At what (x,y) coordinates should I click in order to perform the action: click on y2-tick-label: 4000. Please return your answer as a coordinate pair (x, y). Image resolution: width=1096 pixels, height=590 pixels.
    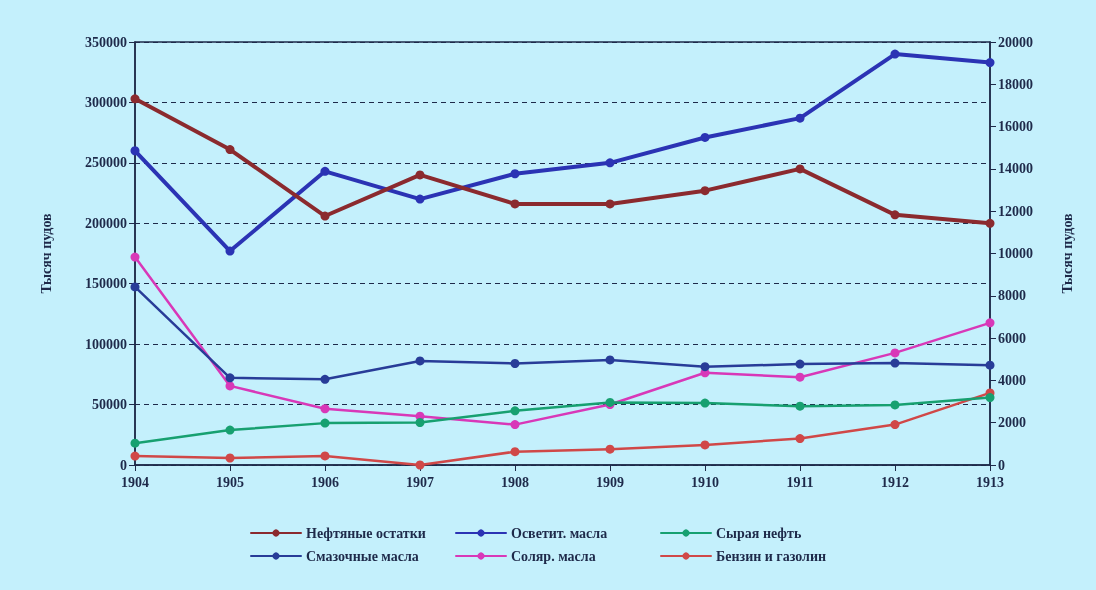
    Looking at the image, I should click on (1012, 380).